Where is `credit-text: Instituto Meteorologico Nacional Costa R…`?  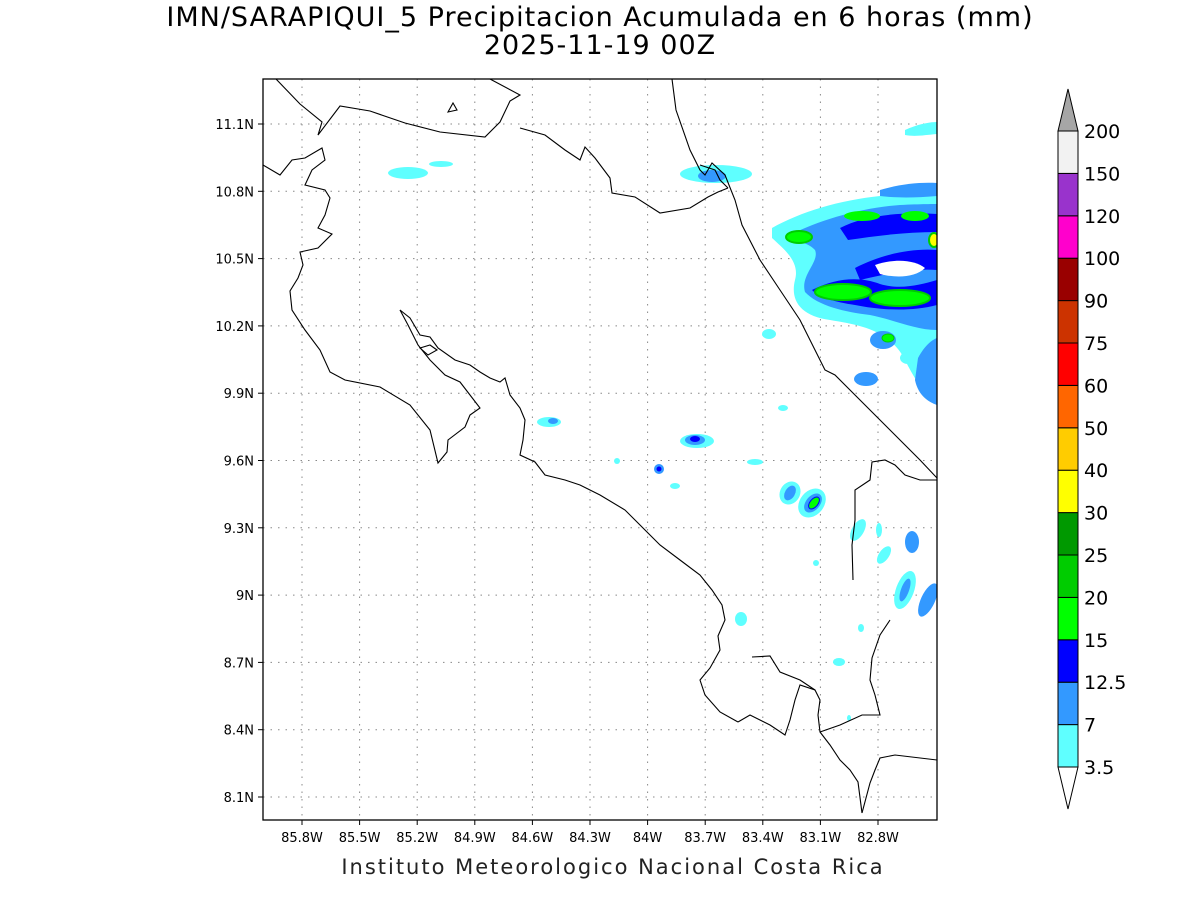 credit-text: Instituto Meteorologico Nacional Costa R… is located at coordinates (613, 867).